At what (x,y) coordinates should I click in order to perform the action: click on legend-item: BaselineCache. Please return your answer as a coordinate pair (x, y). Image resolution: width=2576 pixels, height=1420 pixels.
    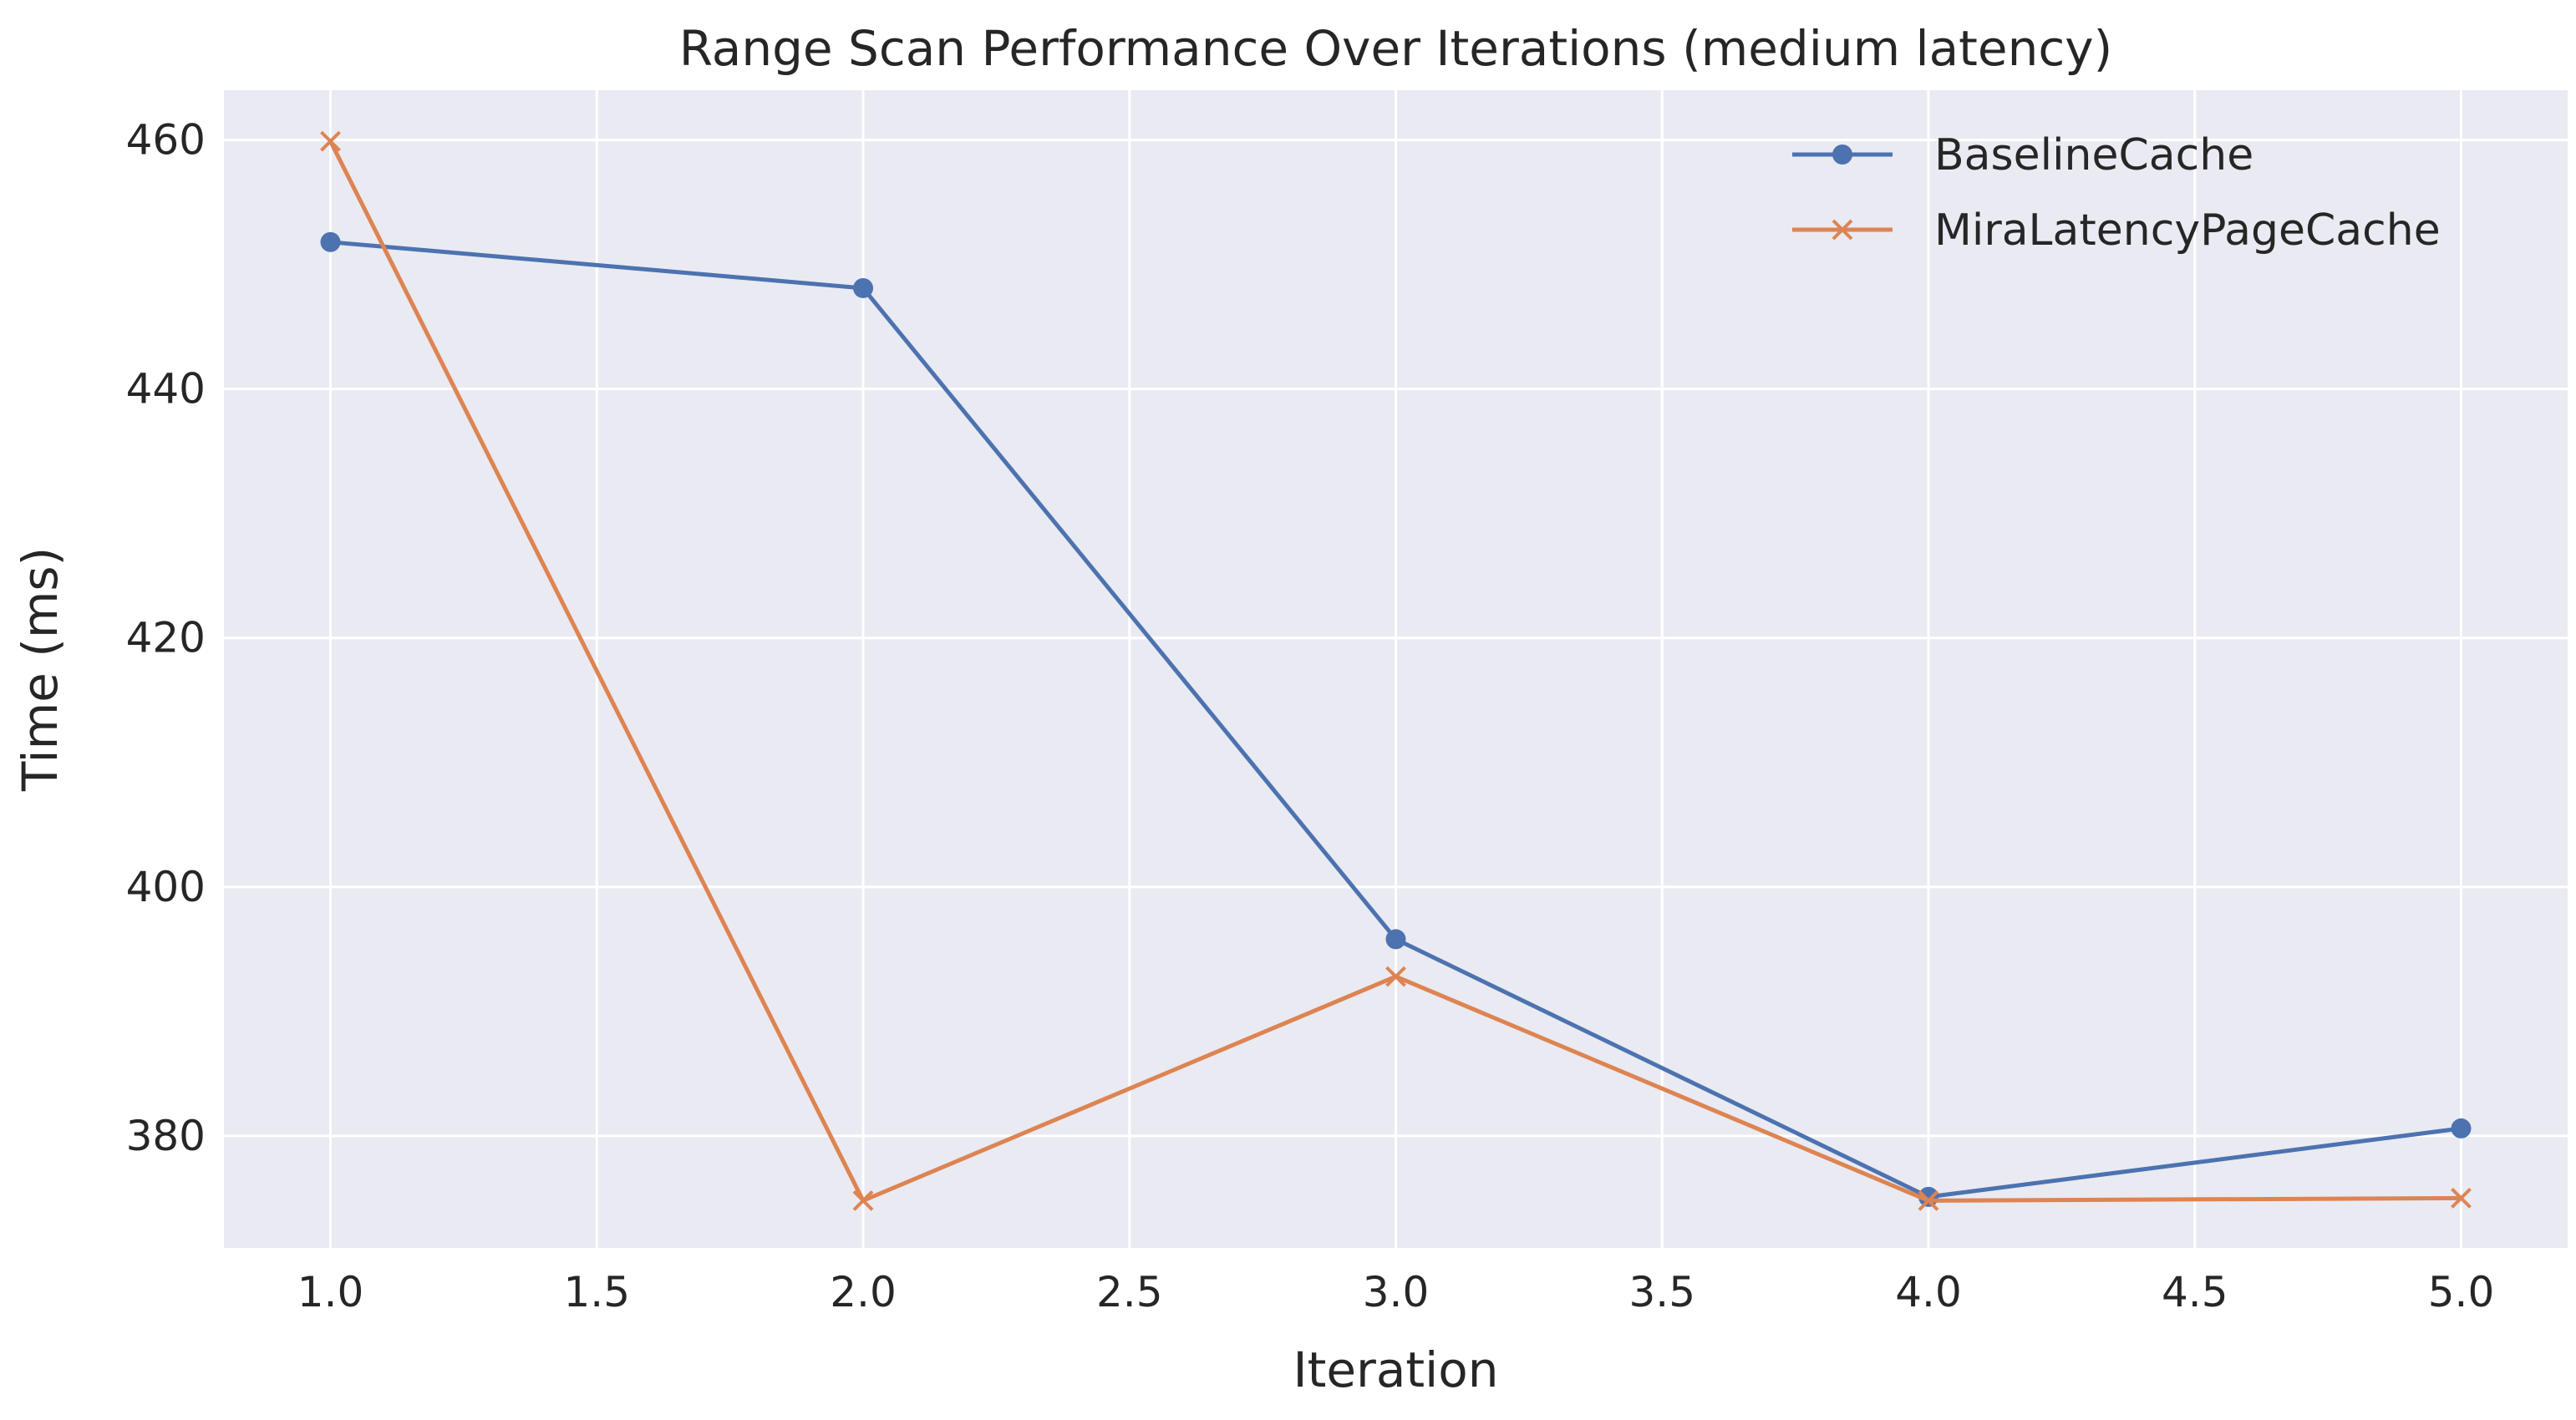
    Looking at the image, I should click on (2022, 155).